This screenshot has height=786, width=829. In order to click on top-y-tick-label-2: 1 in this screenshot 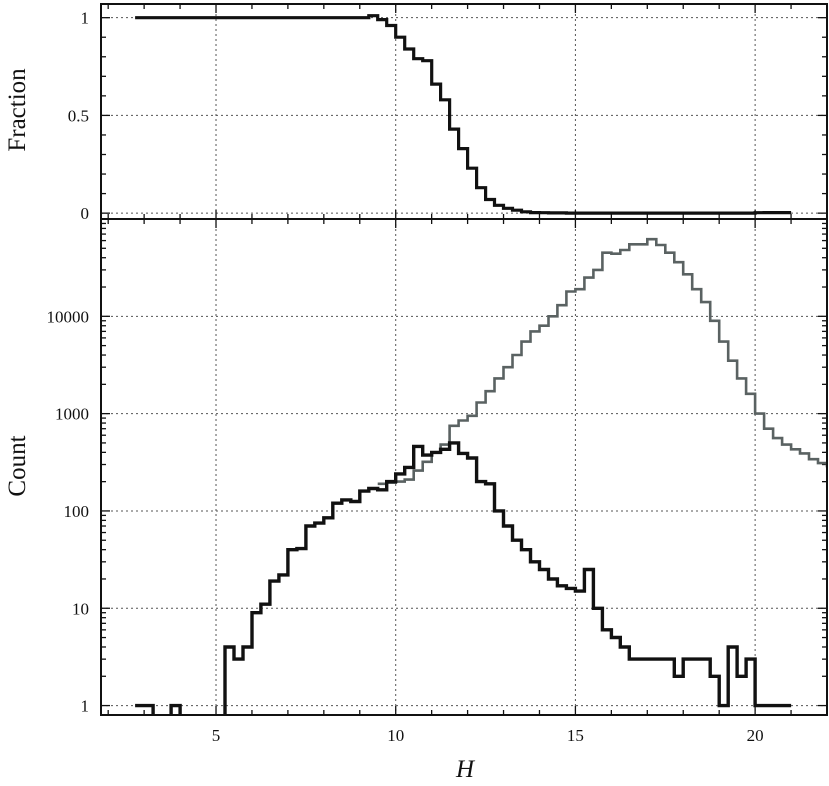, I will do `click(85, 18)`.